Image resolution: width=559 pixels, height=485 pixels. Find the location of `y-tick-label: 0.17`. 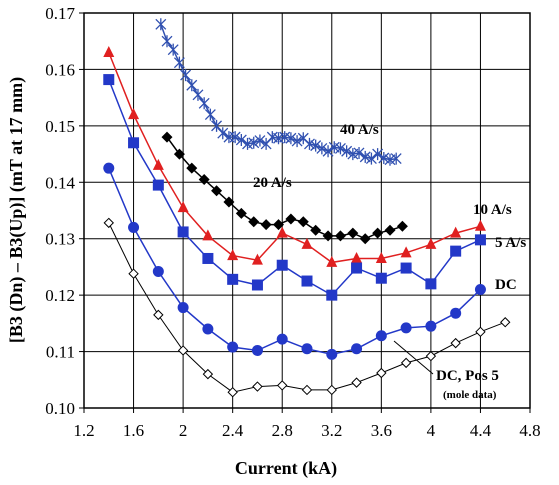

y-tick-label: 0.17 is located at coordinates (60, 13).